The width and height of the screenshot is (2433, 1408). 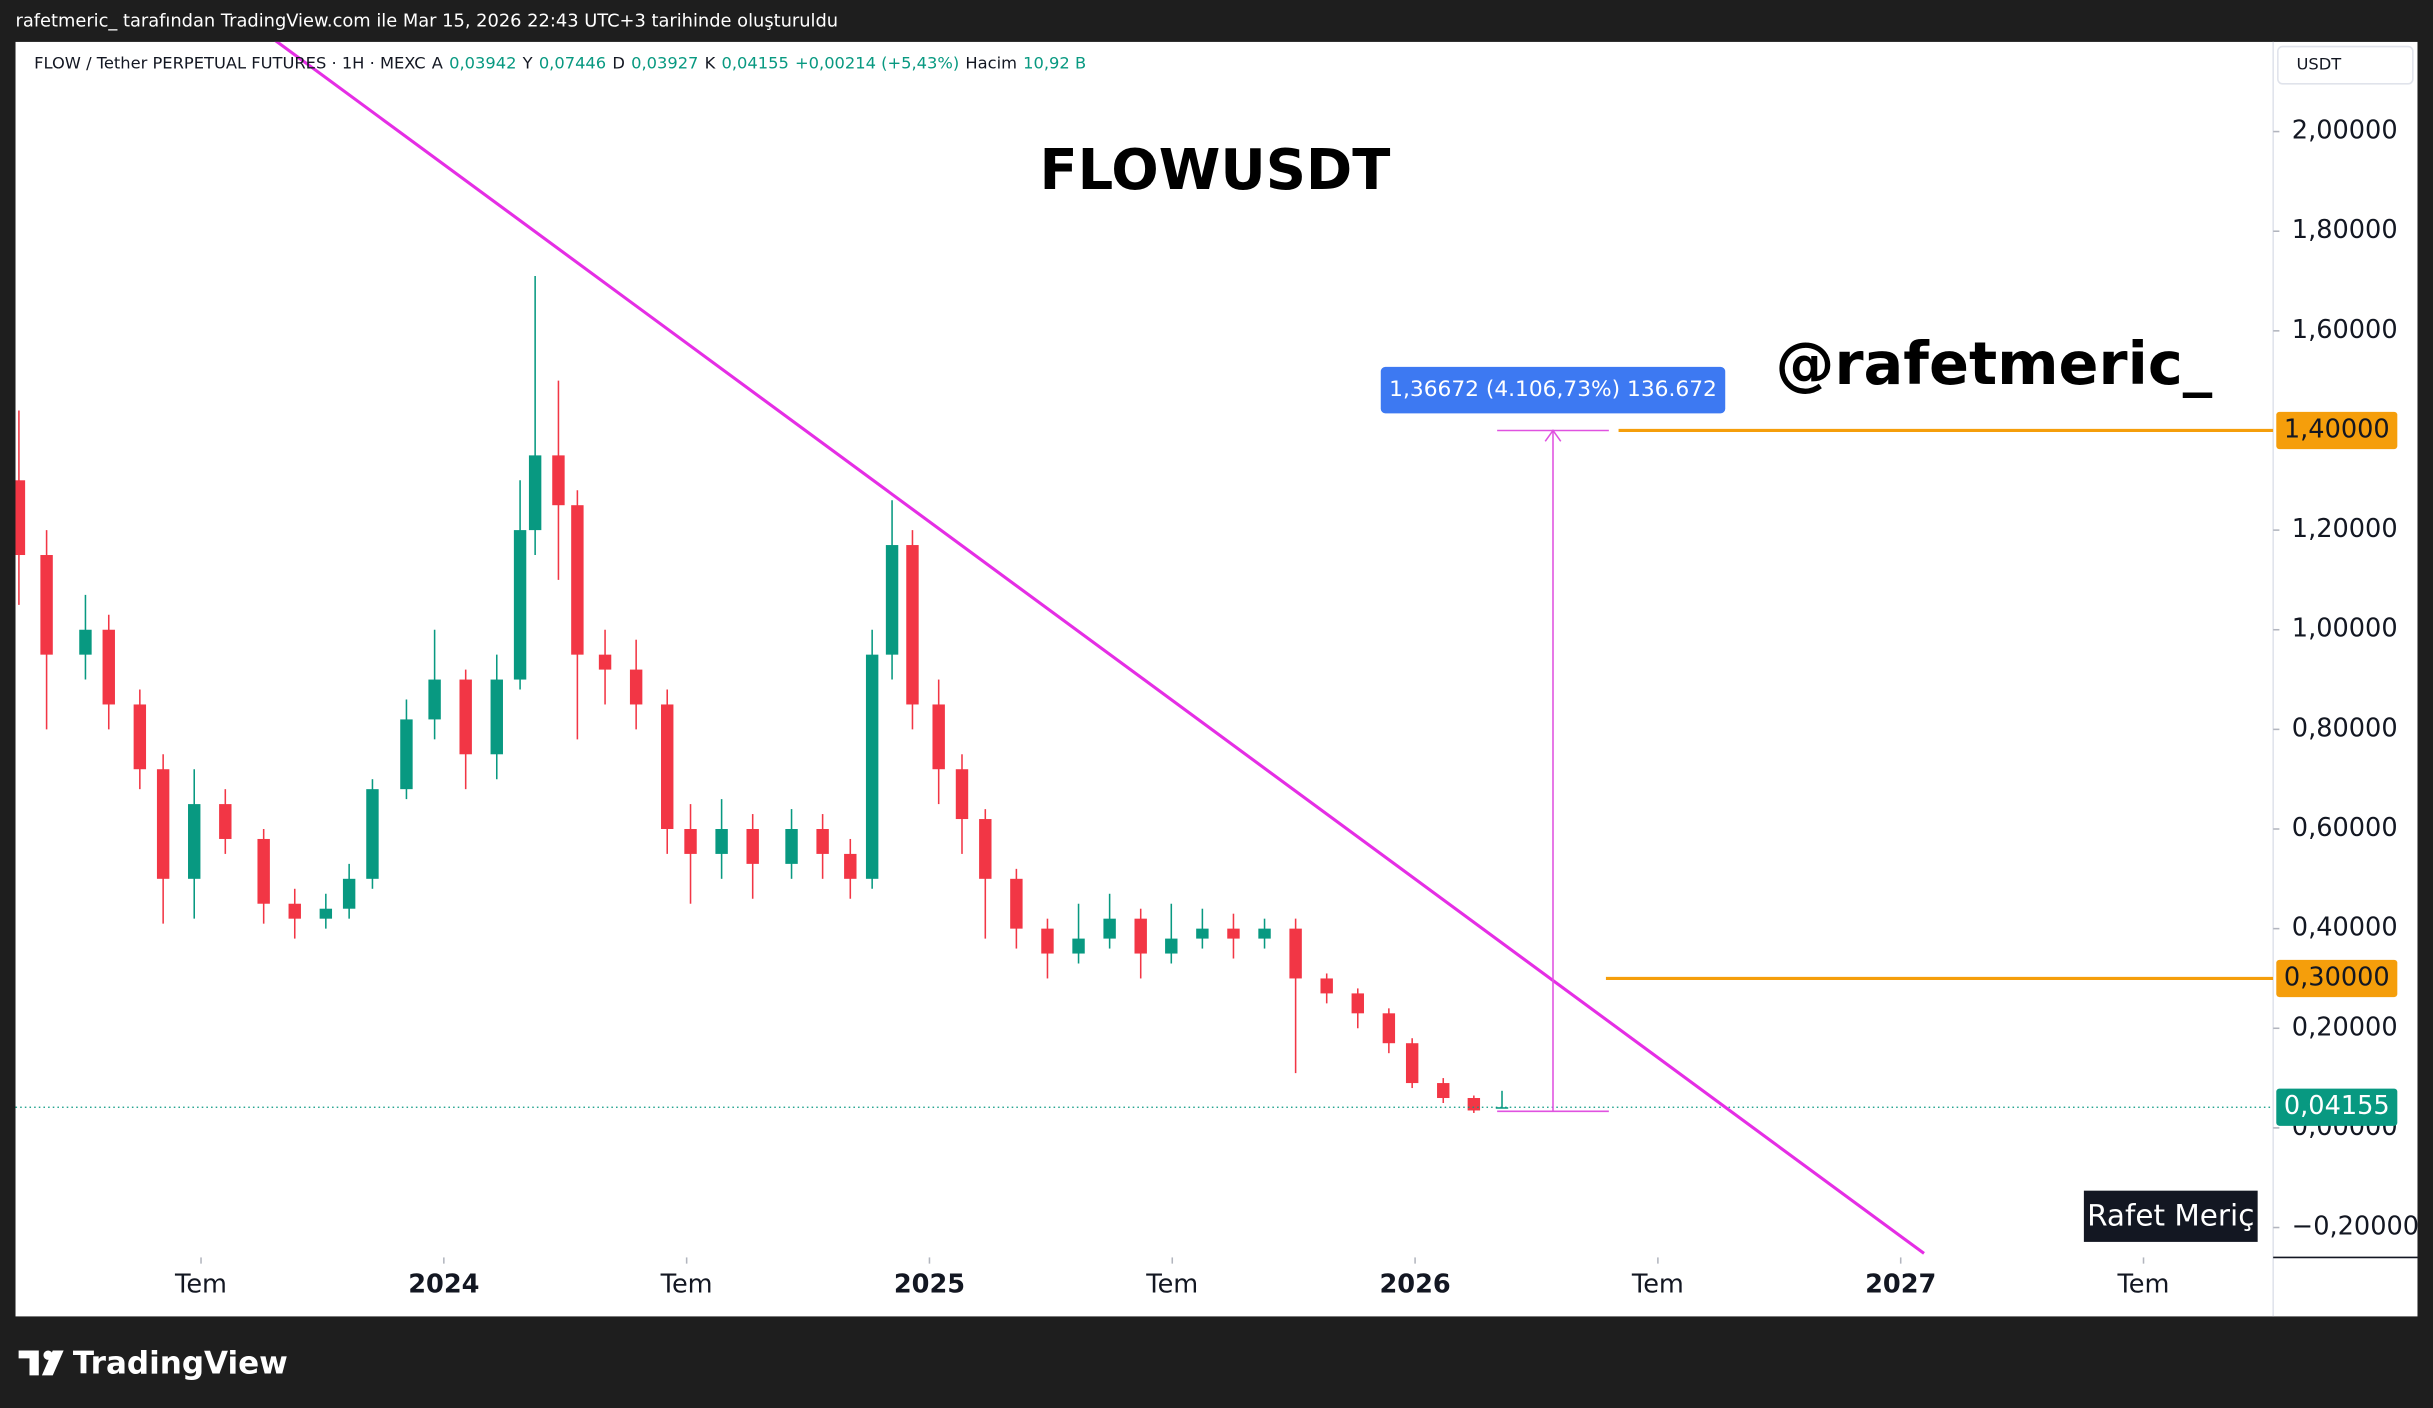 I want to click on footer-logo: TradingView, so click(x=153, y=1364).